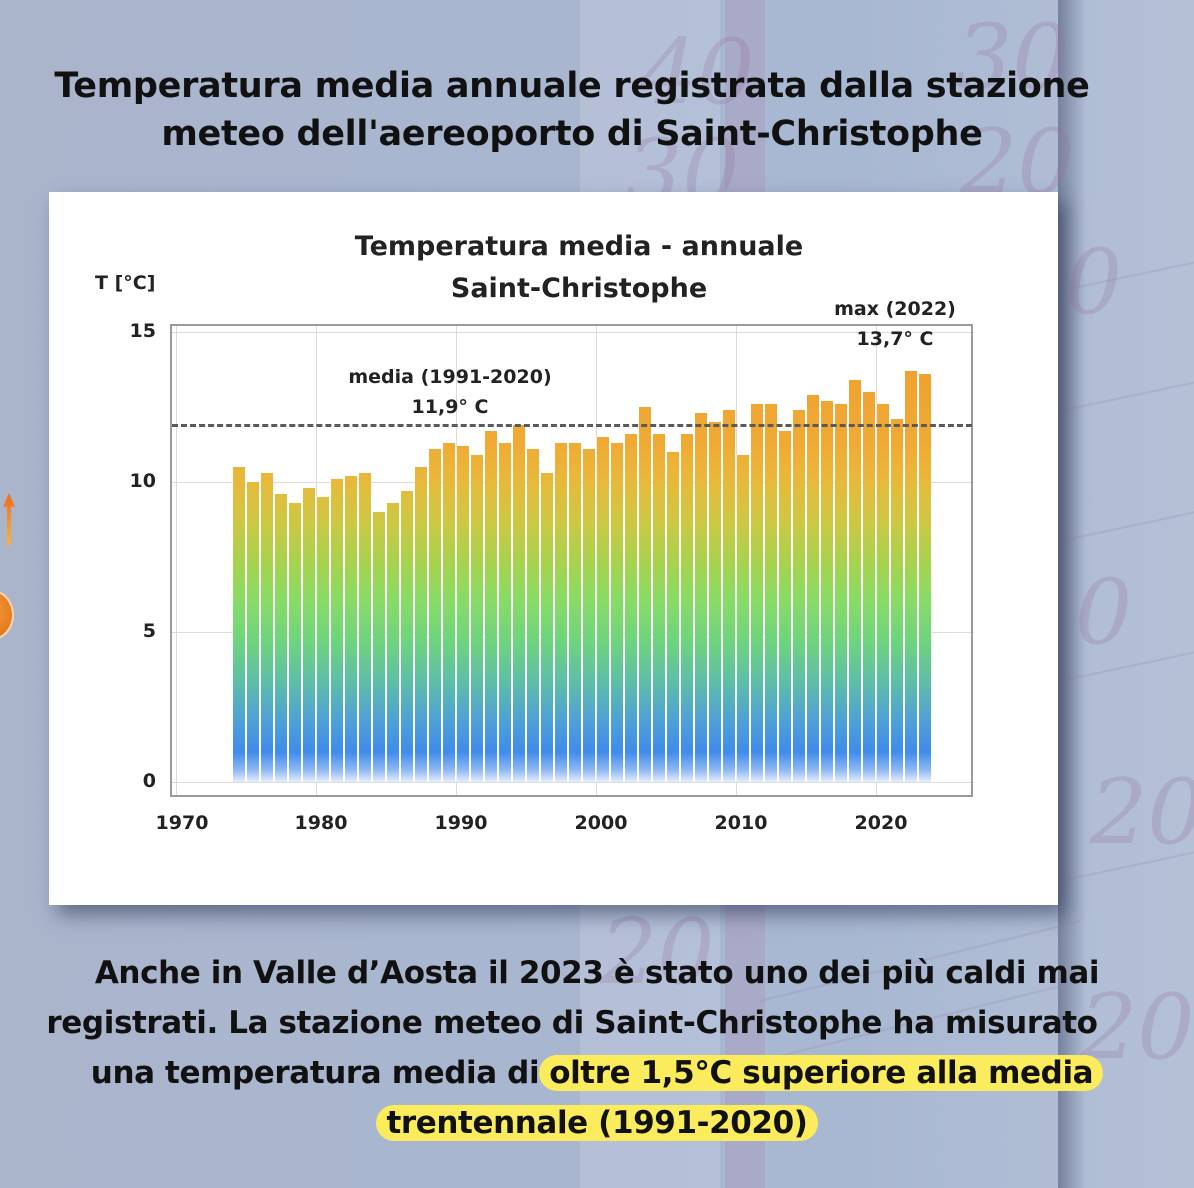 The width and height of the screenshot is (1194, 1188). Describe the element at coordinates (450, 407) in the screenshot. I see `mean-annotation-value: 11,9° C` at that location.